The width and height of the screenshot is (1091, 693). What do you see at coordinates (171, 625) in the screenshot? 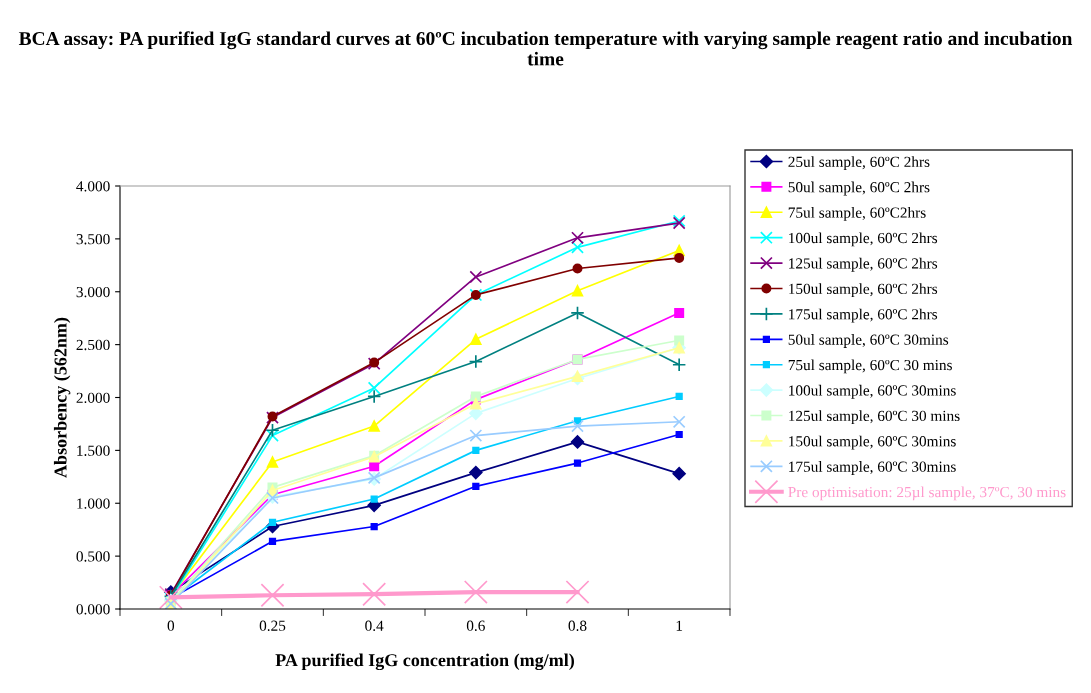
I see `x-tick-label: 0` at bounding box center [171, 625].